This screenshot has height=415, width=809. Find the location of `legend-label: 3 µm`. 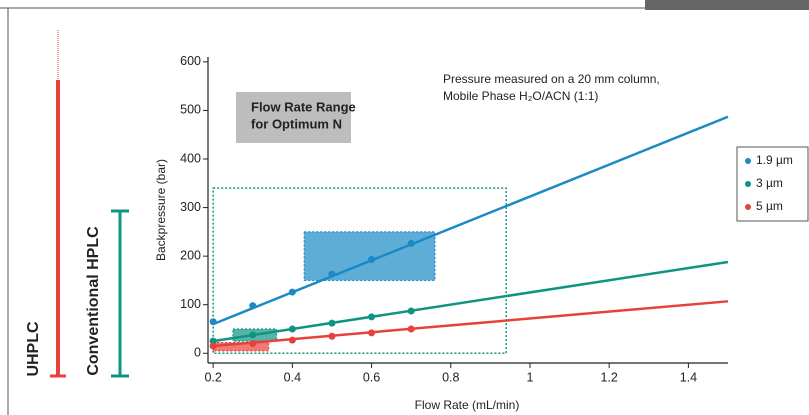

legend-label: 3 µm is located at coordinates (769, 183).